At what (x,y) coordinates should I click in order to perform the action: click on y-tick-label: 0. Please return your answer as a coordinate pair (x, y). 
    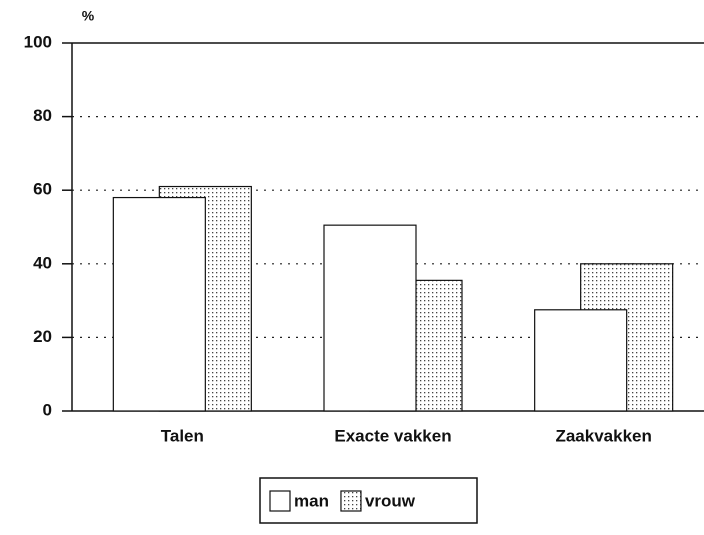
    Looking at the image, I should click on (47, 409).